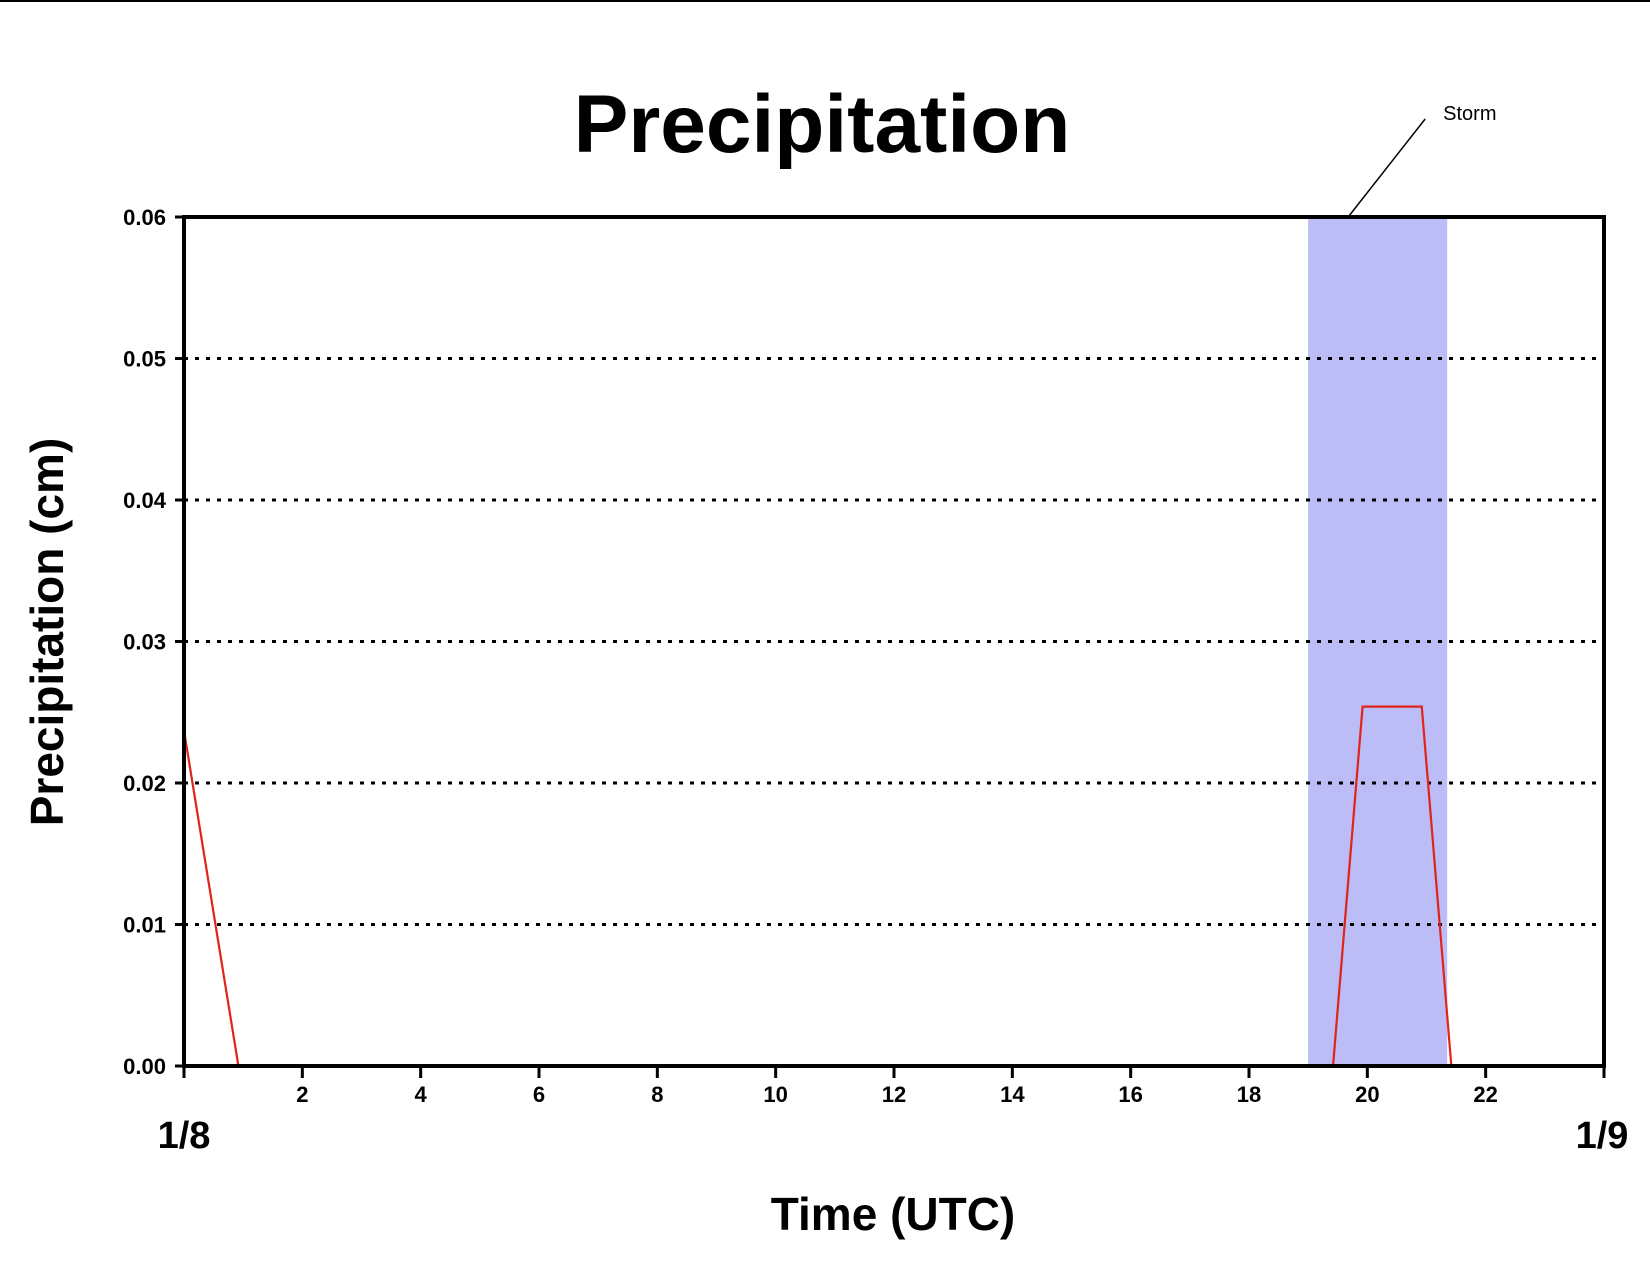 Image resolution: width=1650 pixels, height=1275 pixels. What do you see at coordinates (1602, 1136) in the screenshot?
I see `x-date-label-end: 1/9` at bounding box center [1602, 1136].